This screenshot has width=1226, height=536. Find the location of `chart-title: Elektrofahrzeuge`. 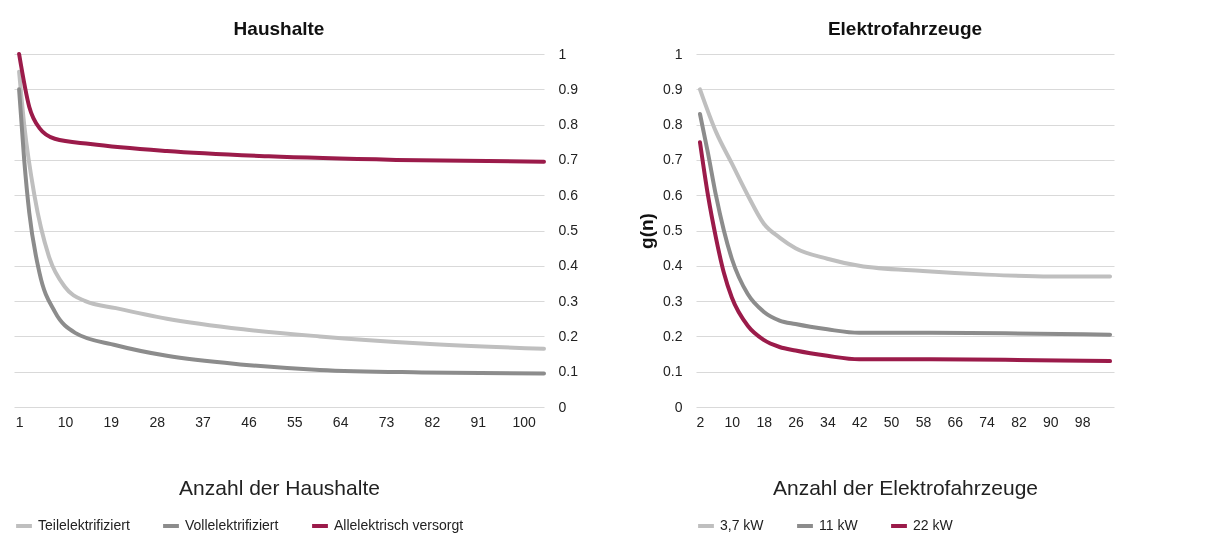

chart-title: Elektrofahrzeuge is located at coordinates (905, 28).